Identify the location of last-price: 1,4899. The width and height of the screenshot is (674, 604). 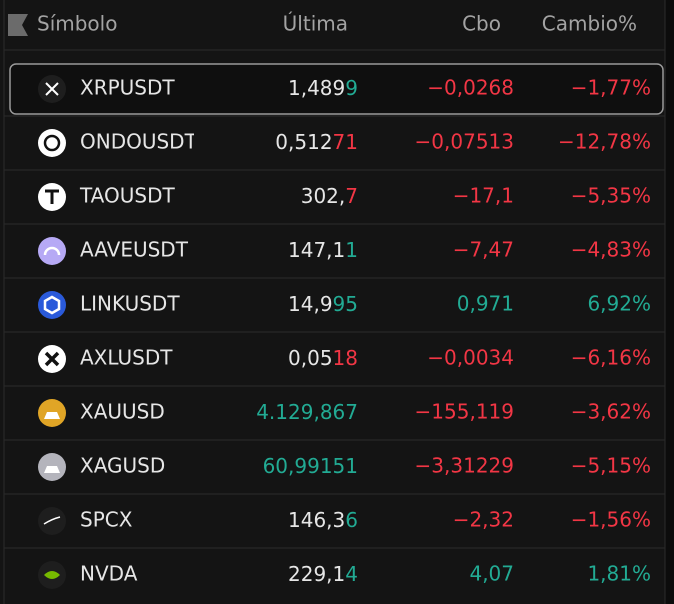
(323, 88).